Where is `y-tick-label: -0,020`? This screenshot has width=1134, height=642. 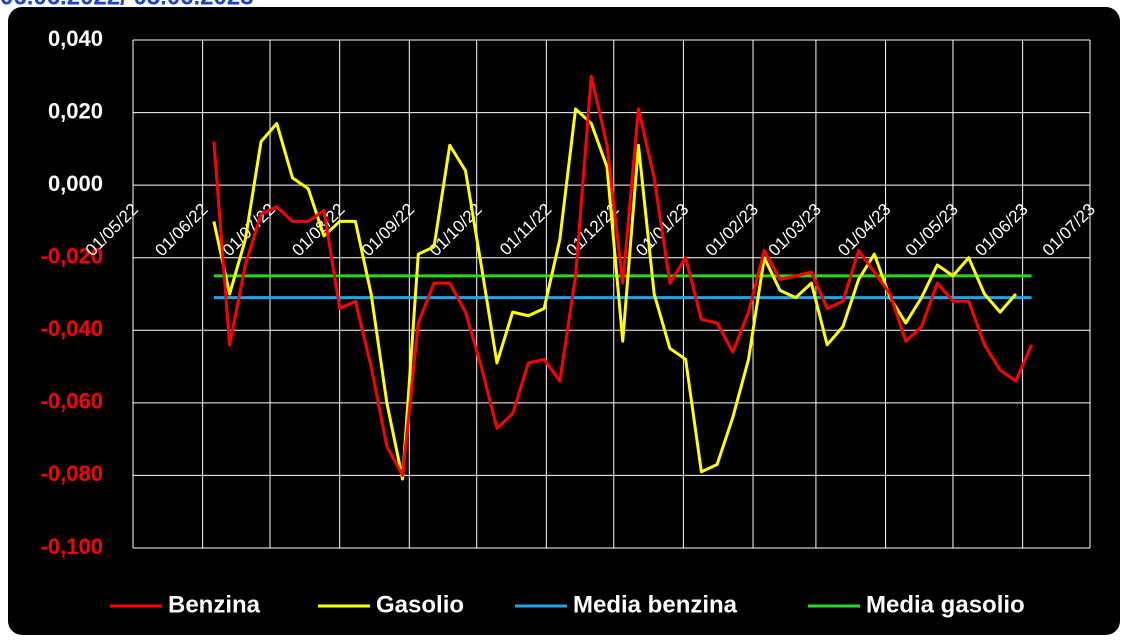 y-tick-label: -0,020 is located at coordinates (72, 256).